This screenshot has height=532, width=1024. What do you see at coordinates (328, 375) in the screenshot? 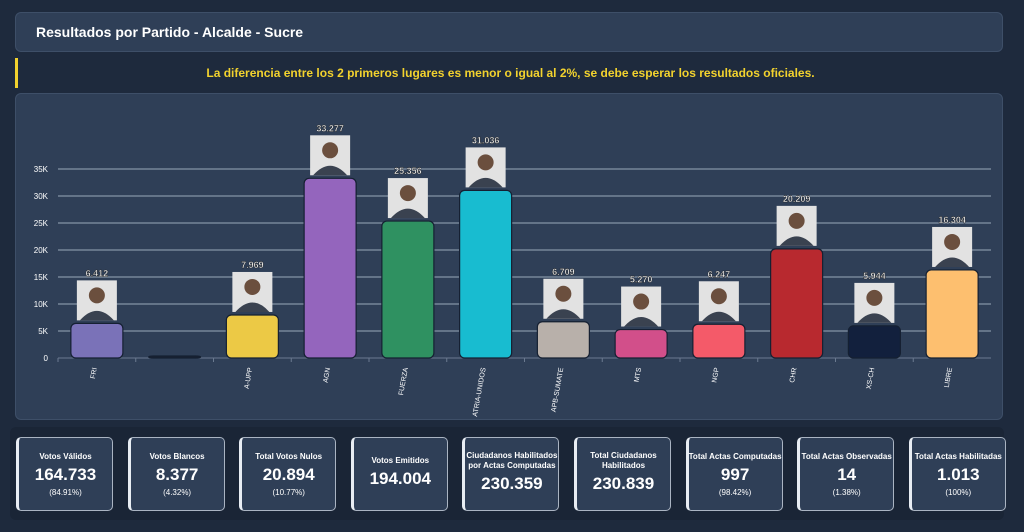
I see `x-tick-label: AGN` at bounding box center [328, 375].